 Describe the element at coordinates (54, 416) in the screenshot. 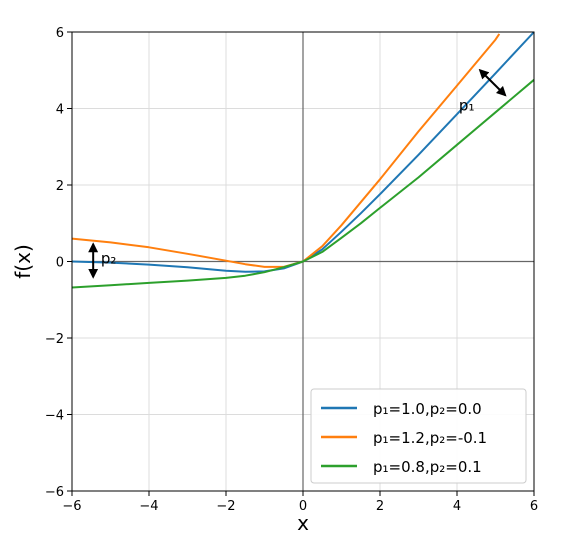

I see `y-tick-label: −4` at that location.